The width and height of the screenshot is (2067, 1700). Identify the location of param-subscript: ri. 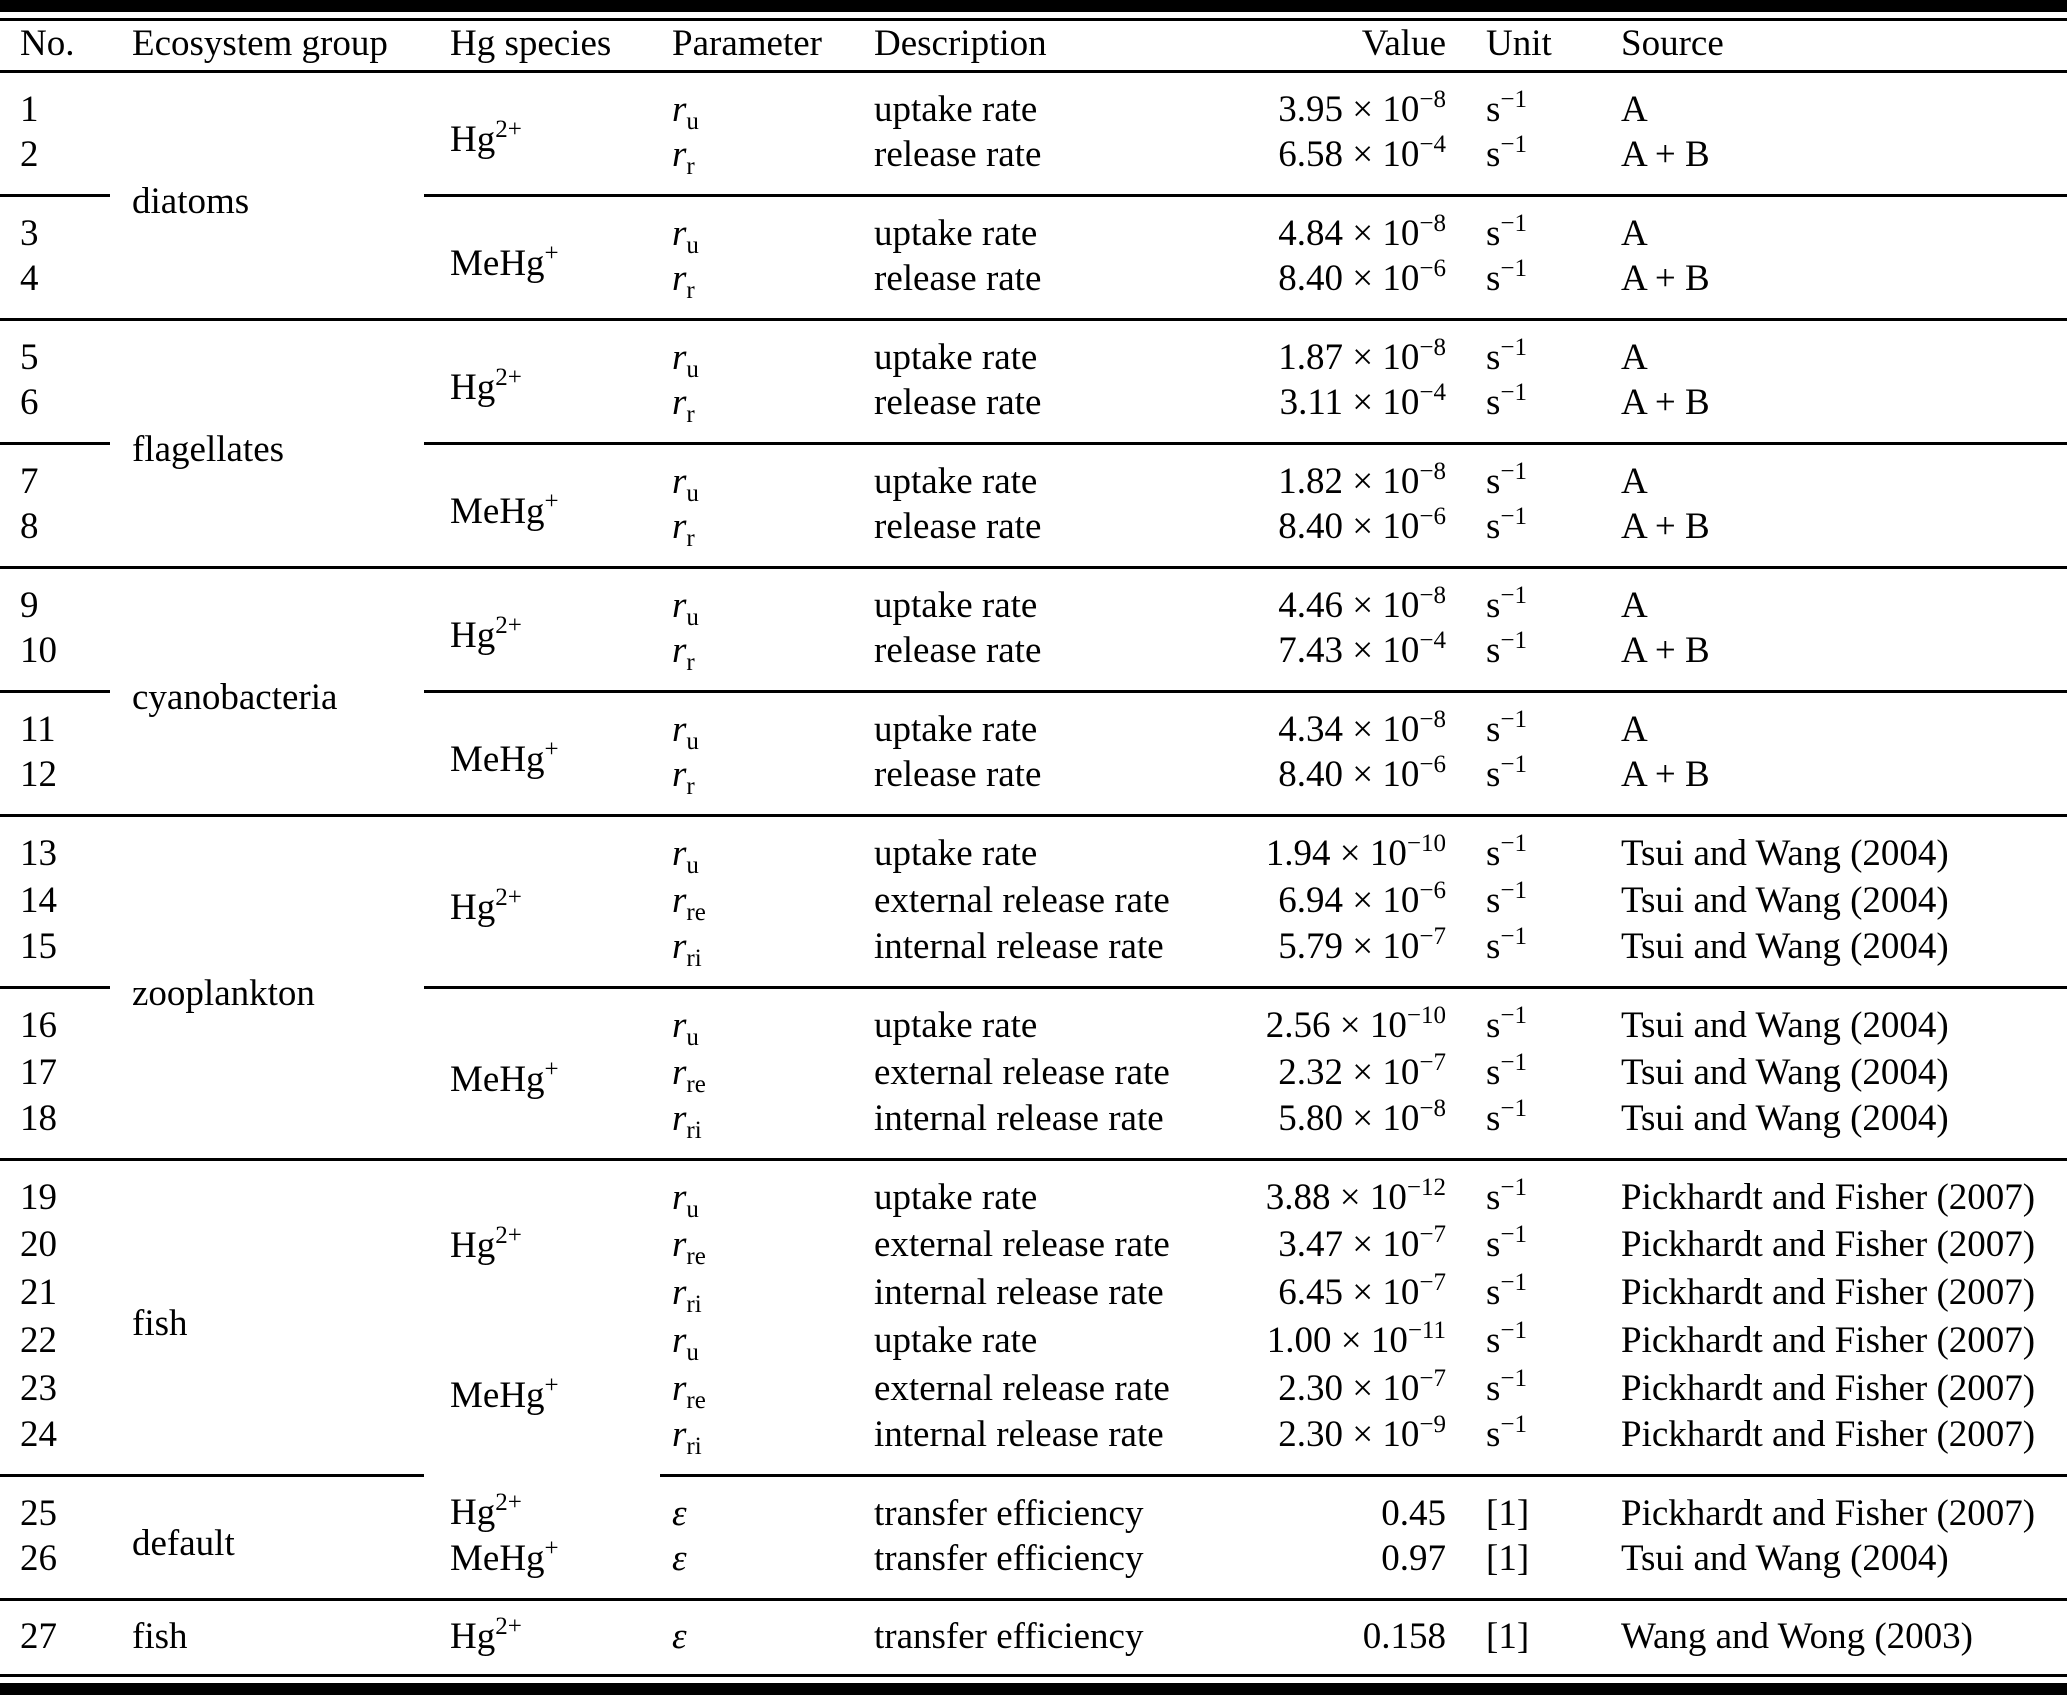
(694, 959).